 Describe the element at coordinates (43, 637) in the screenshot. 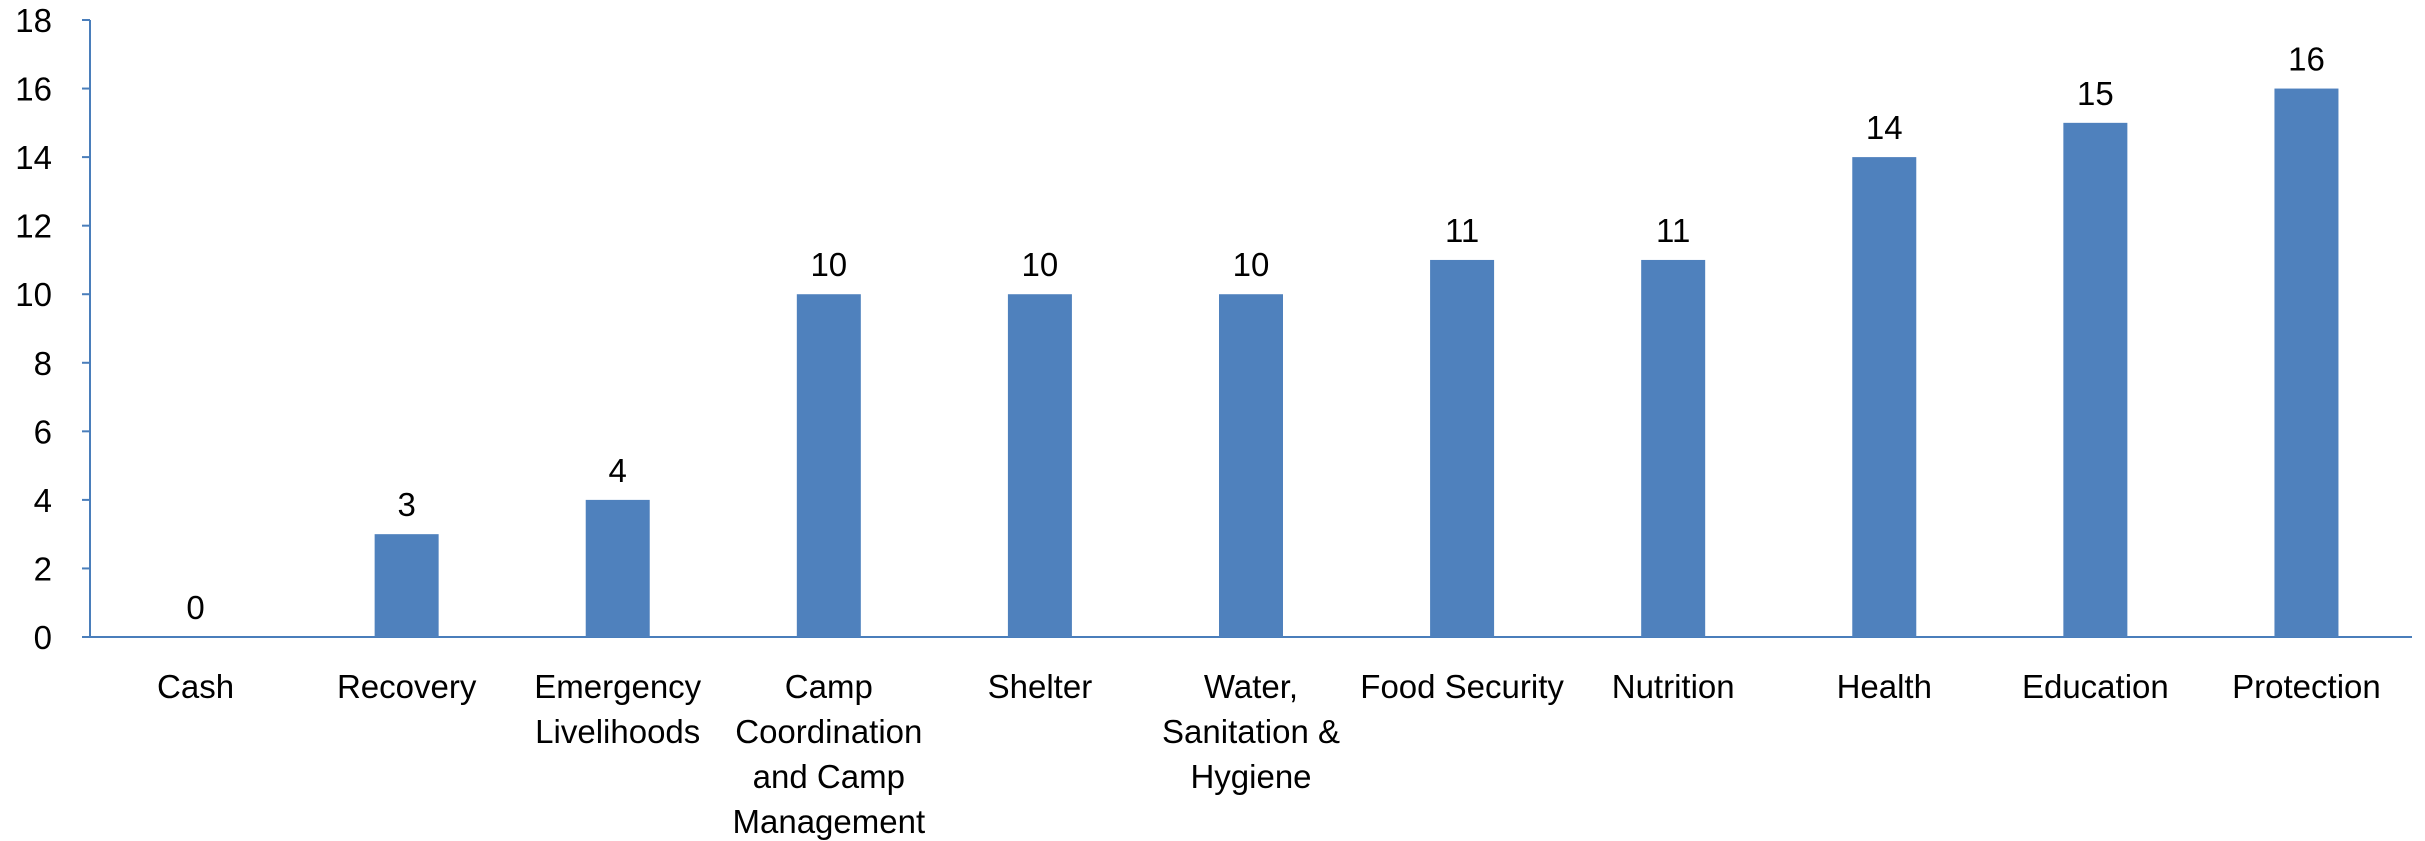

I see `y-tick-label: 0` at that location.